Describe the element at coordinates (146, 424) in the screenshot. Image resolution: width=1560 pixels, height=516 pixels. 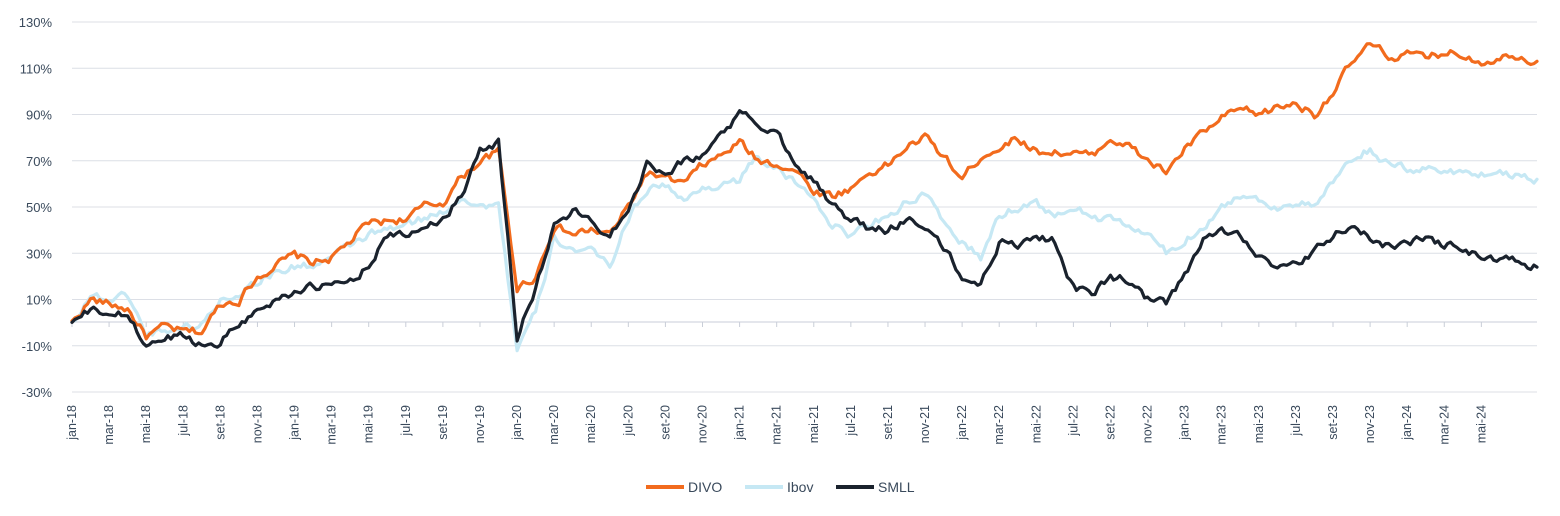
I see `x-tick-label: mai-18` at that location.